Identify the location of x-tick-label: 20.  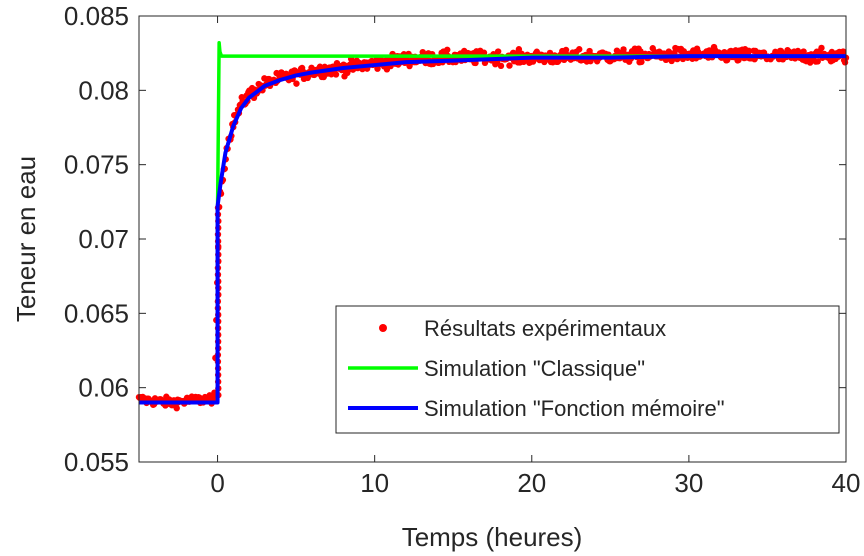
(531, 483).